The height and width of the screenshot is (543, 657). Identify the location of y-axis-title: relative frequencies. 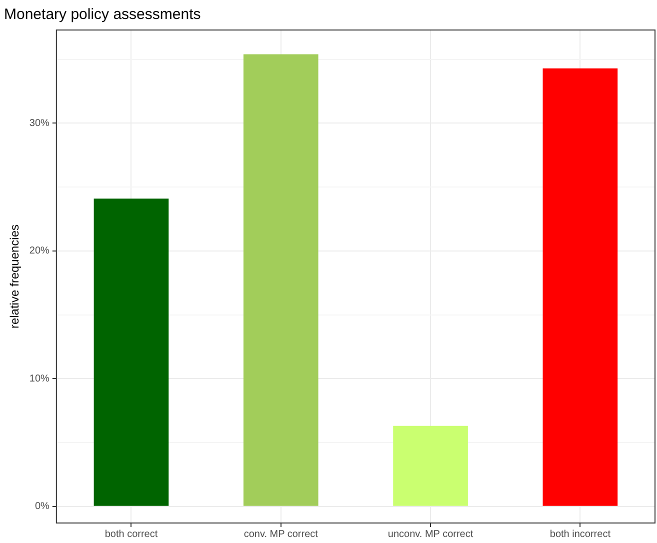
(15, 276).